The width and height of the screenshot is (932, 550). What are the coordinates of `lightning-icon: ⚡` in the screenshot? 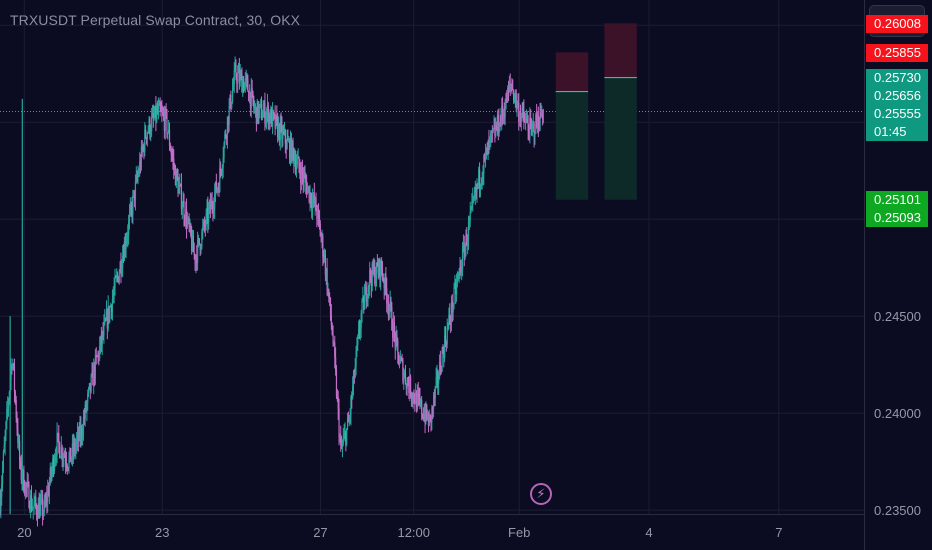 It's located at (541, 494).